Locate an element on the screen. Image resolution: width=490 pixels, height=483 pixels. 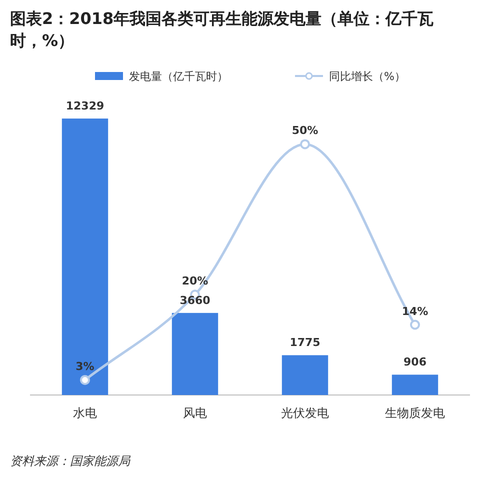
data-label: 20% is located at coordinates (195, 281).